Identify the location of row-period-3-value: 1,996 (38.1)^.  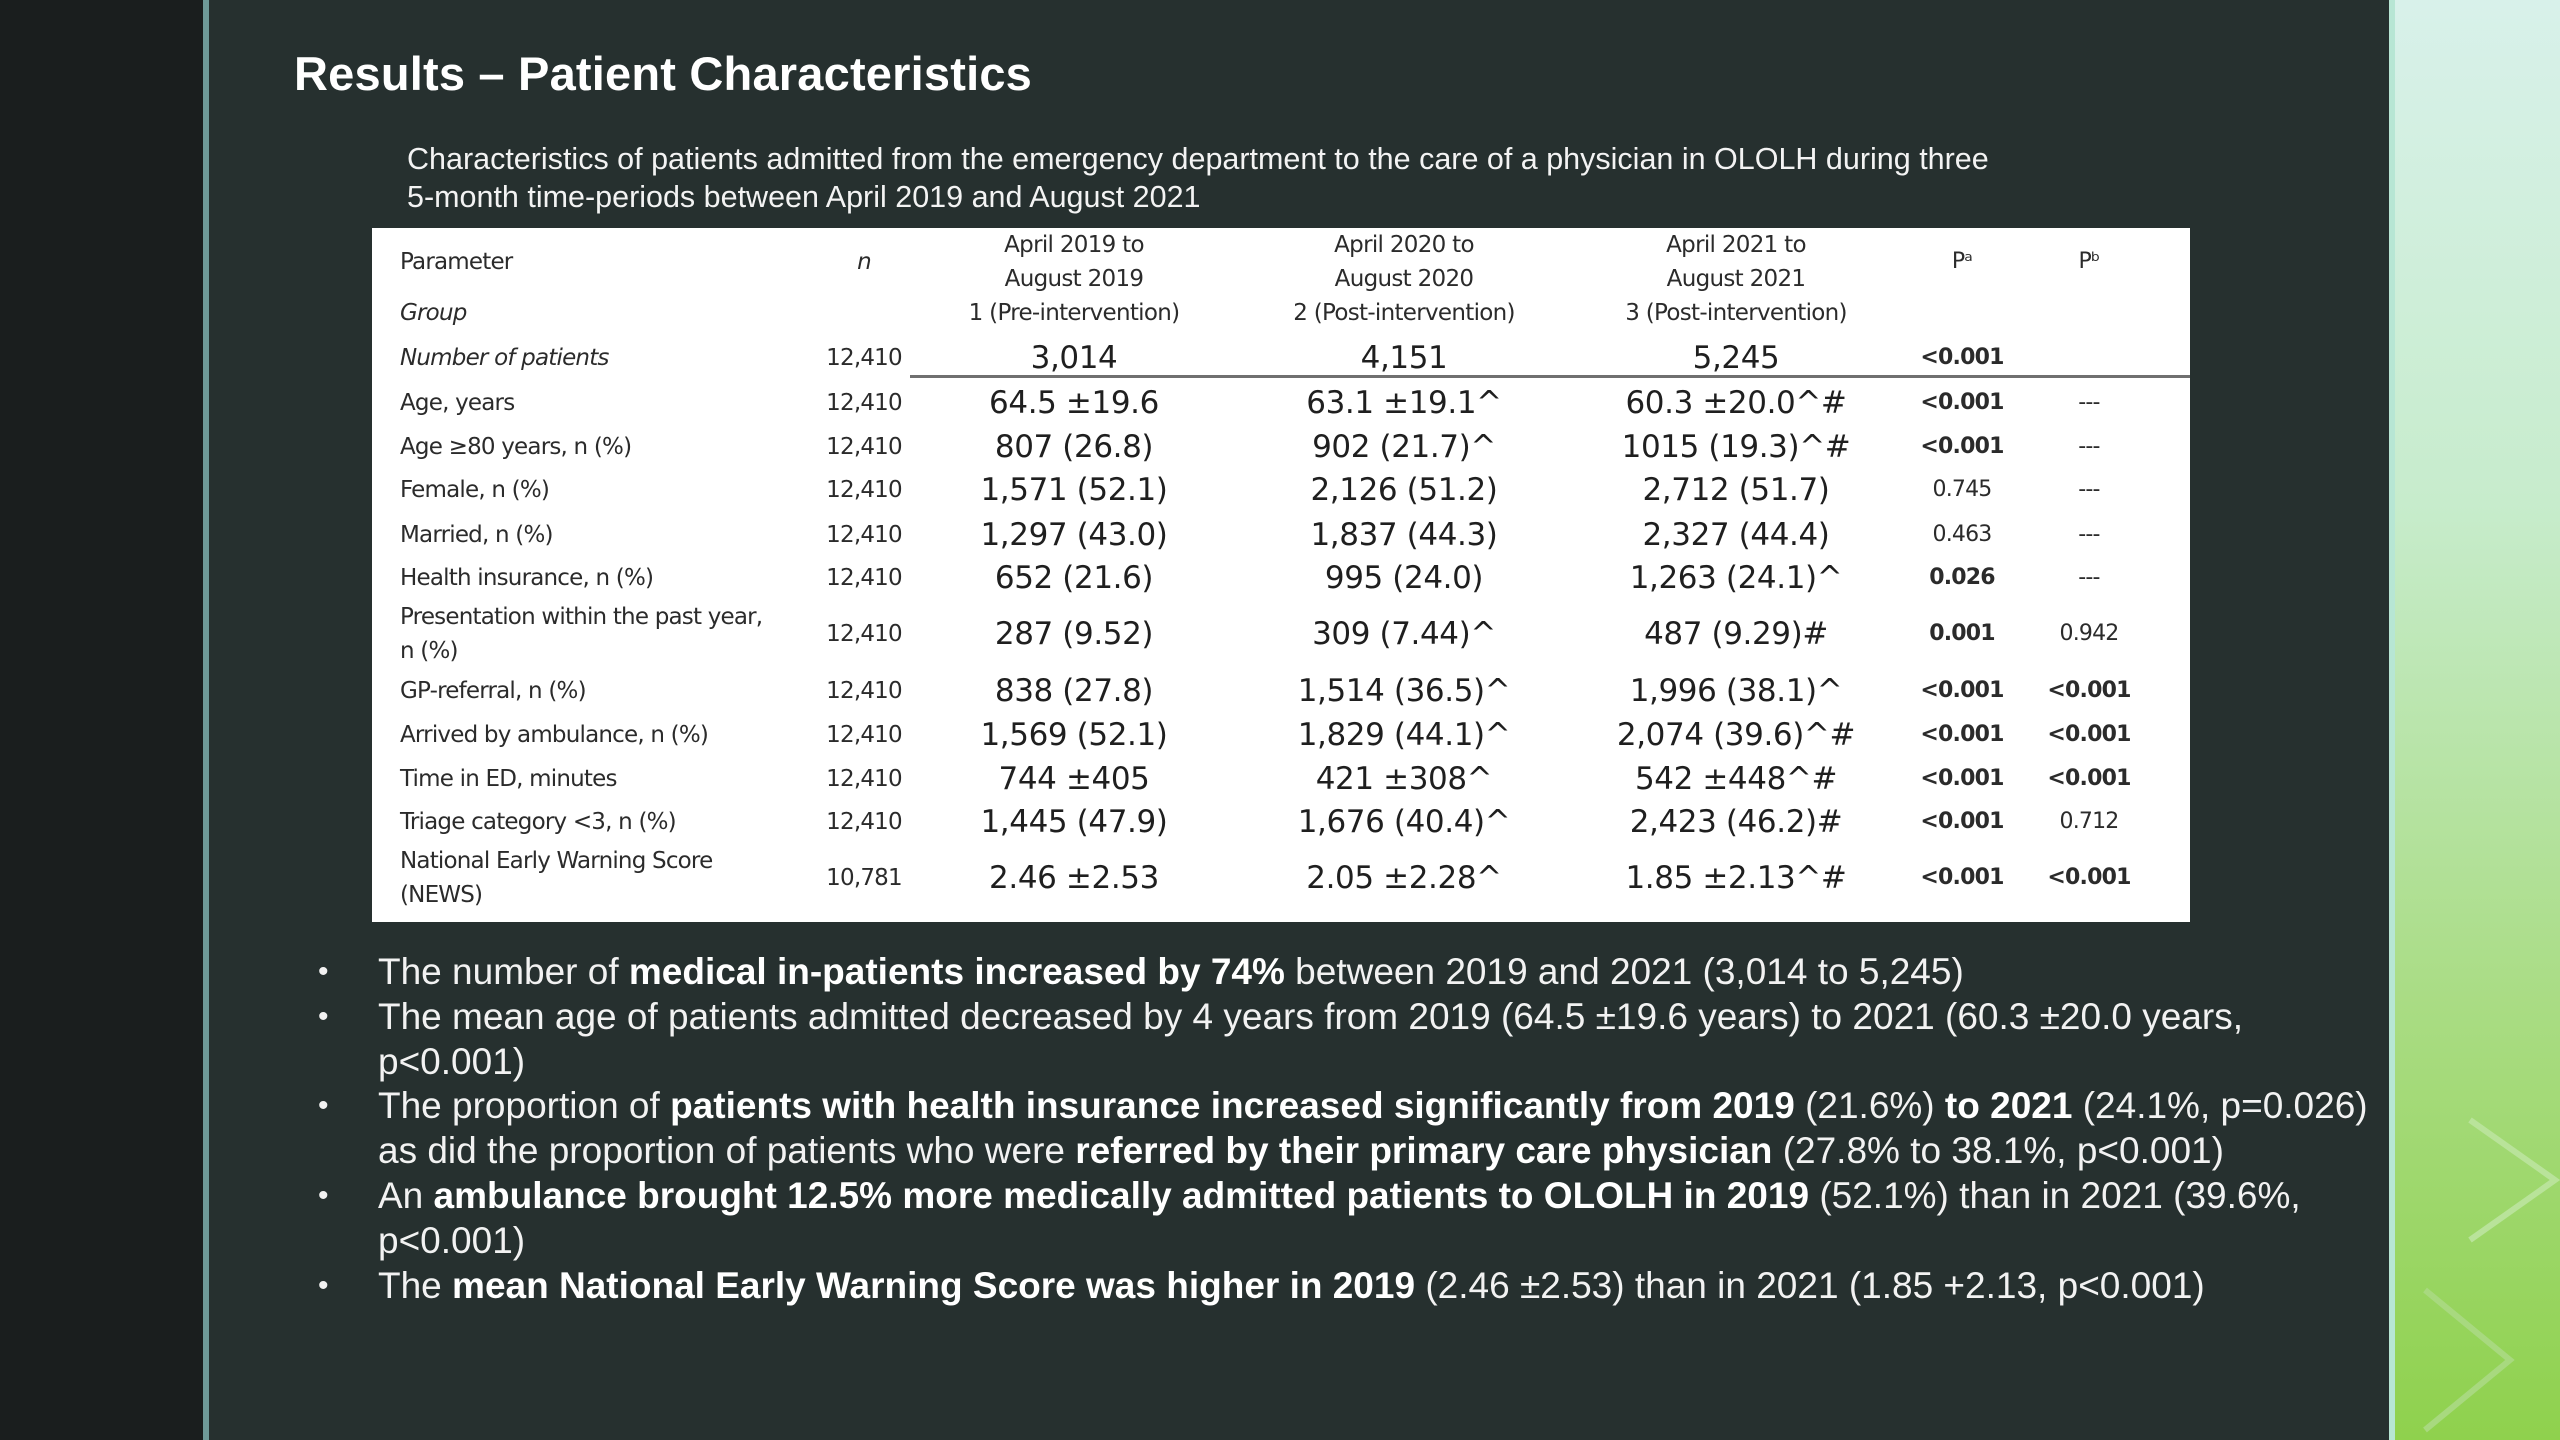
(1736, 691).